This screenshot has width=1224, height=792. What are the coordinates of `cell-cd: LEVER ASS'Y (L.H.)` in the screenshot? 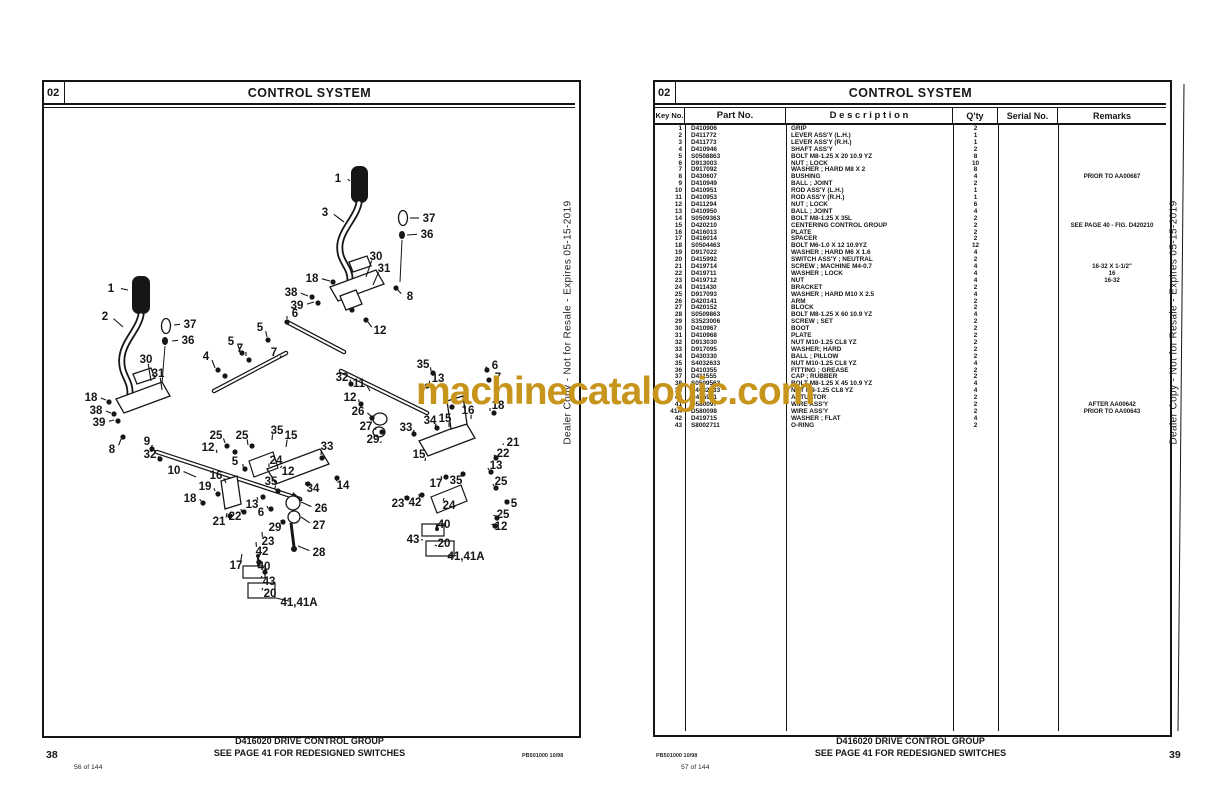 It's located at (821, 135).